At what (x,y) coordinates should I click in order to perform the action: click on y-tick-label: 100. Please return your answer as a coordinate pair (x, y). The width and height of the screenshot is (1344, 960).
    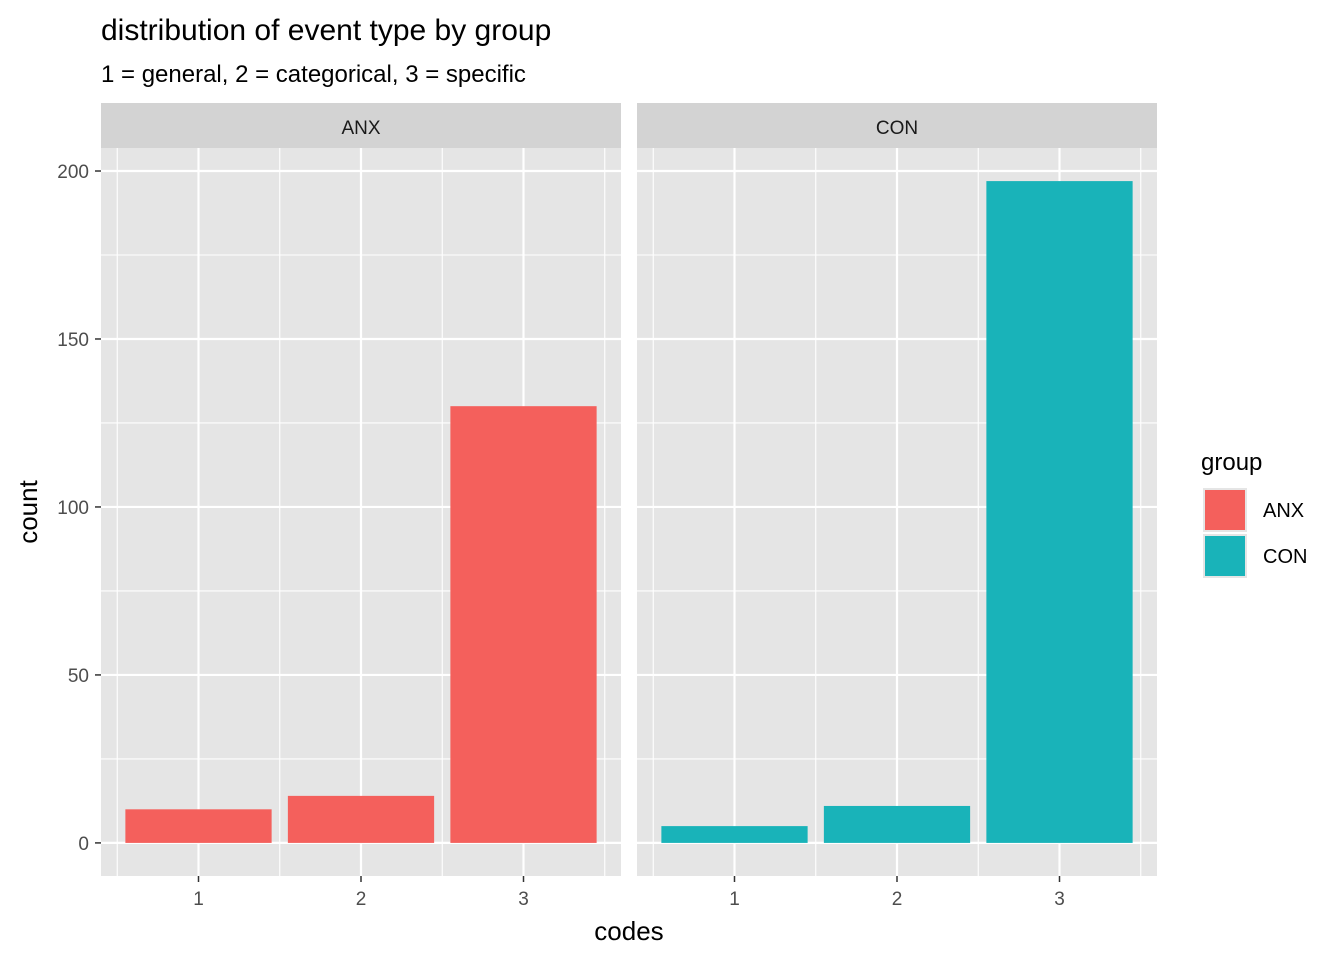
    Looking at the image, I should click on (73, 508).